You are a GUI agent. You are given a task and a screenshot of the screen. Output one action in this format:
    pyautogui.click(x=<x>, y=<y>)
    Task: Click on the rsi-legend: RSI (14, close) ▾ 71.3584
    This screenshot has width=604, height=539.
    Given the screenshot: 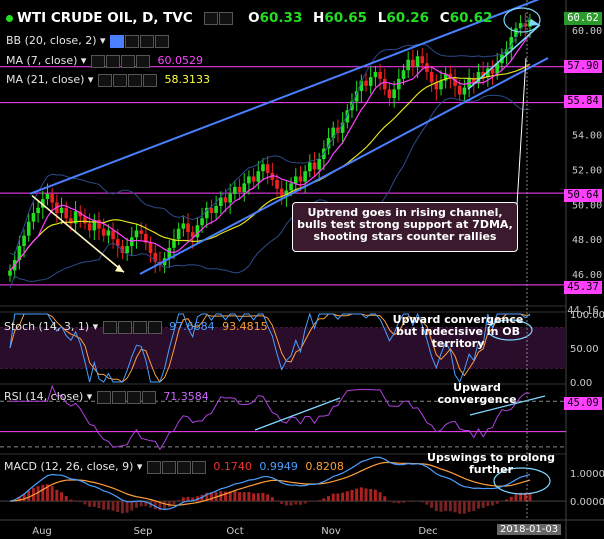 What is the action you would take?
    pyautogui.click(x=106, y=397)
    